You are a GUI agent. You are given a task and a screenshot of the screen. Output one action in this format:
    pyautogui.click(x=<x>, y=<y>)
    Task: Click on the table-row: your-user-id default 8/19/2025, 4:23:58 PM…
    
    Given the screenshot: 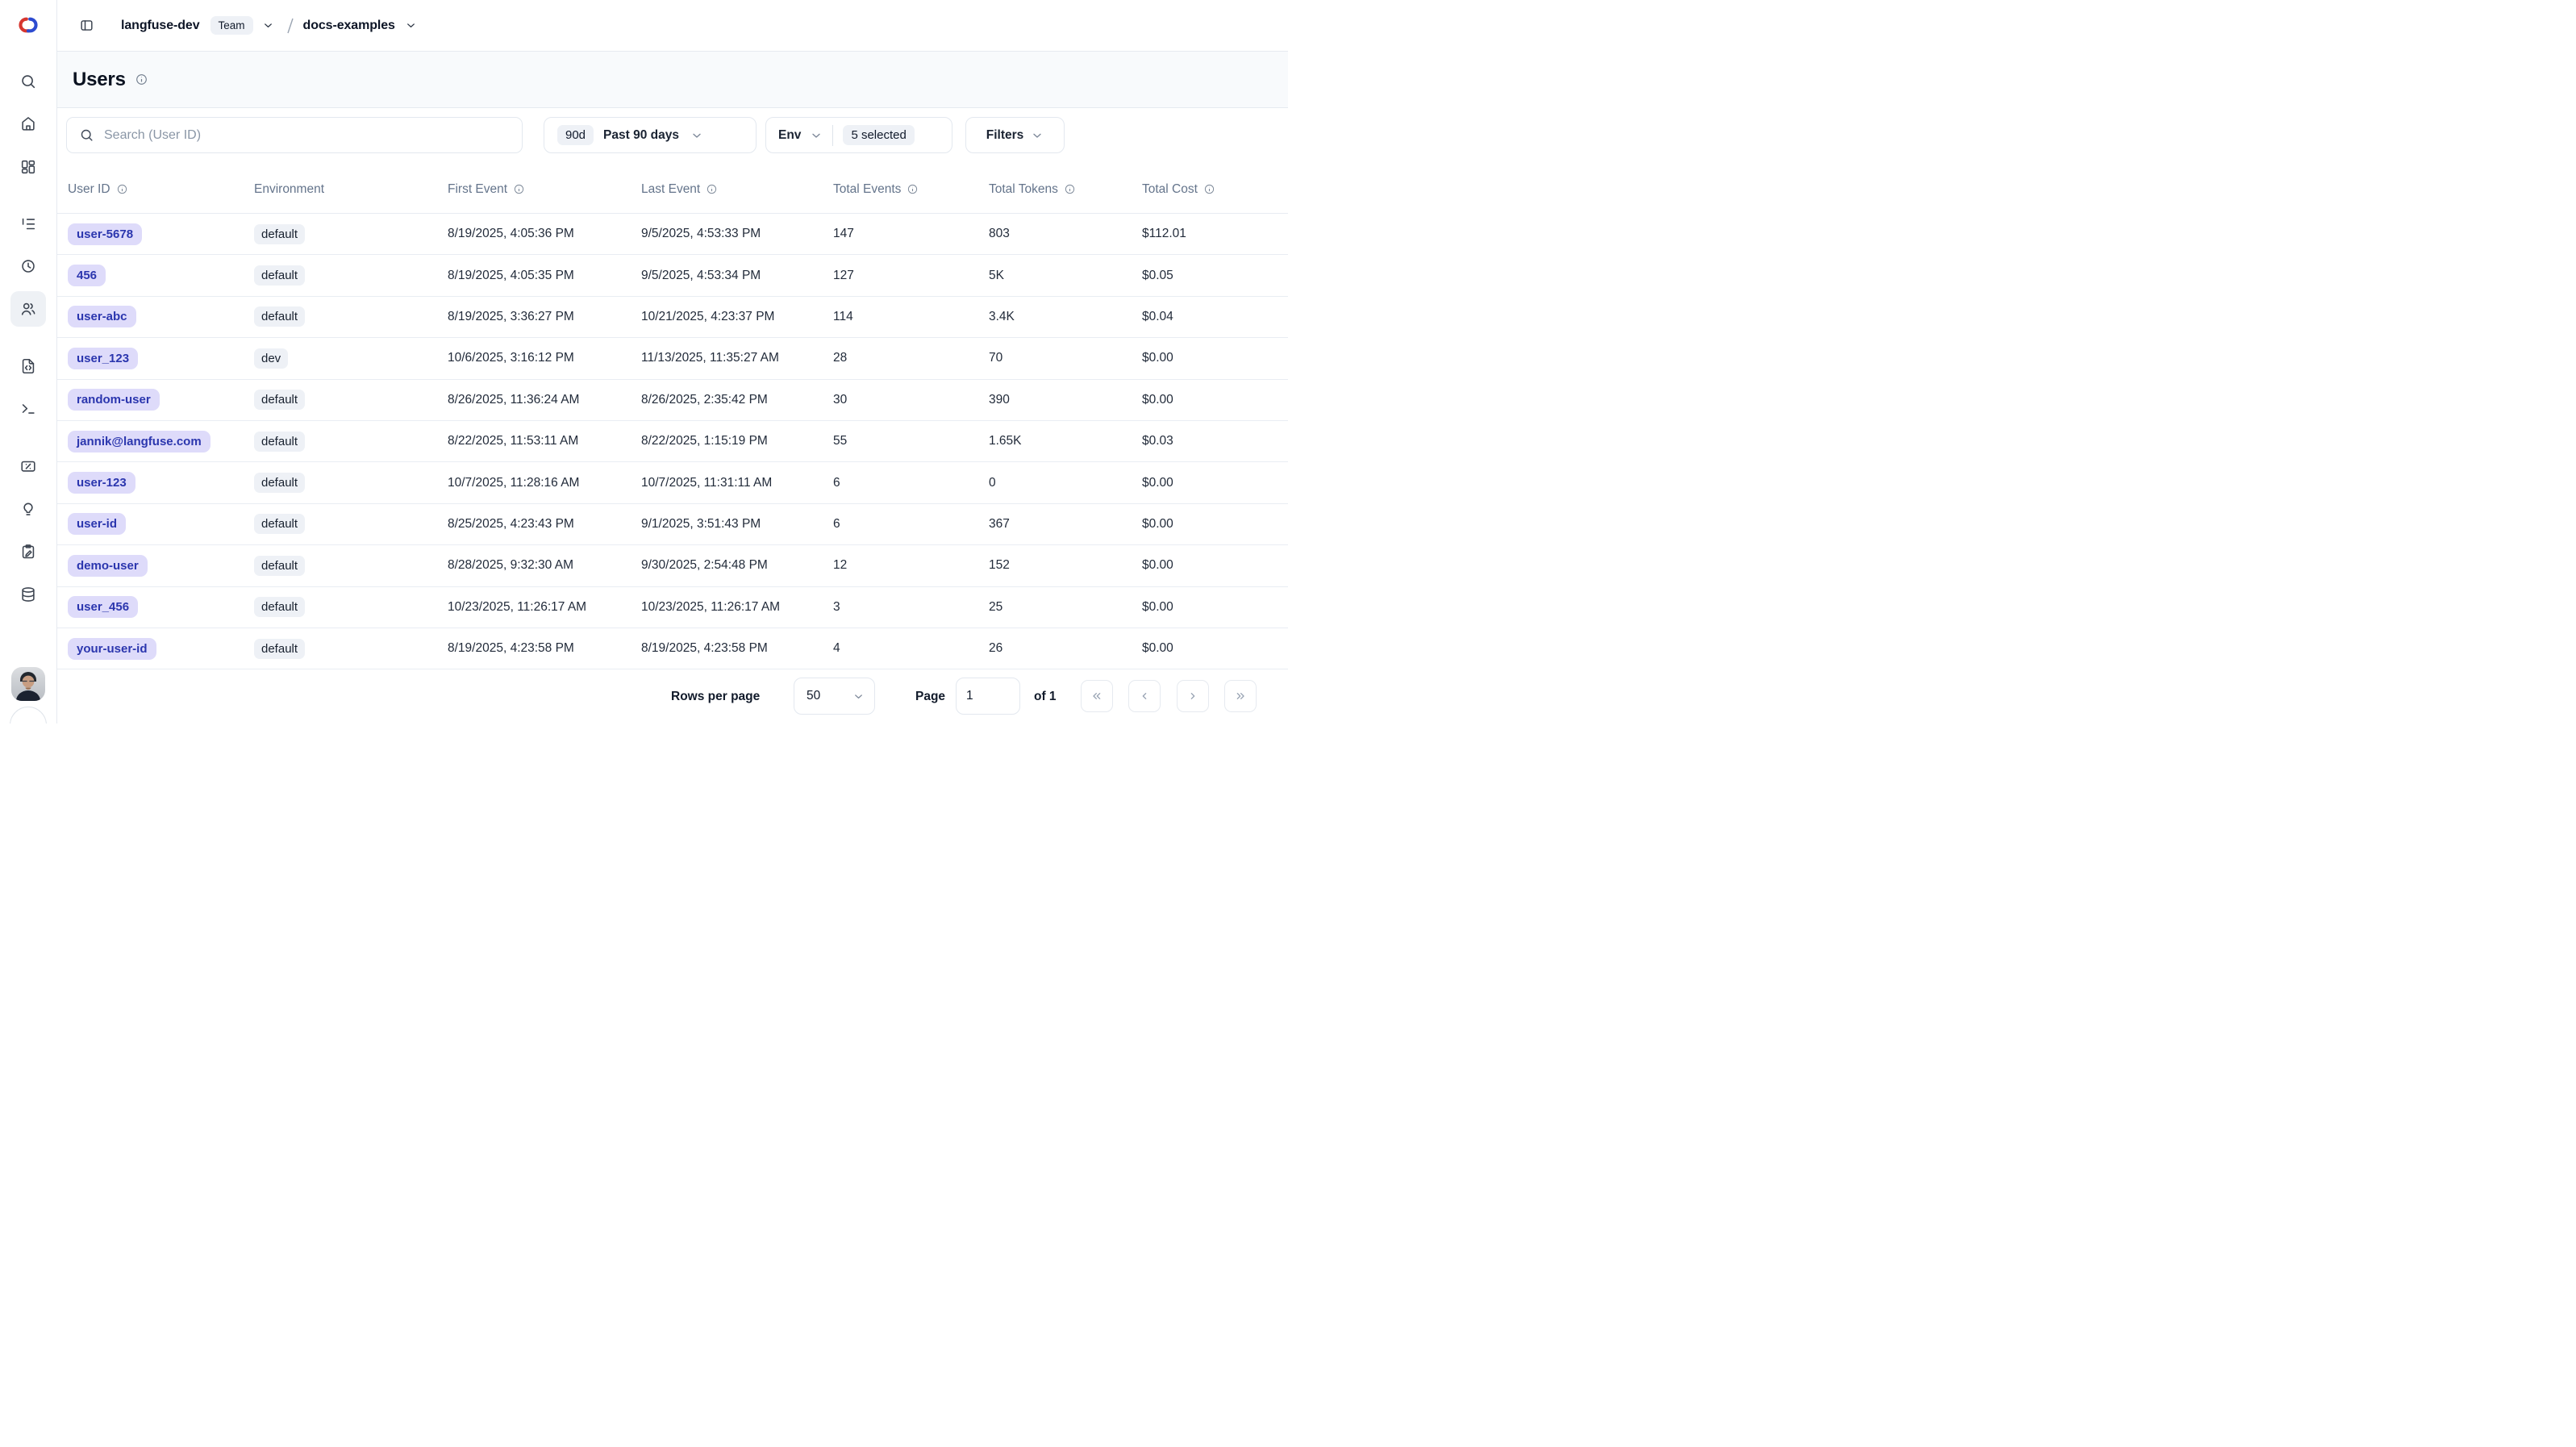 What is the action you would take?
    pyautogui.click(x=672, y=649)
    